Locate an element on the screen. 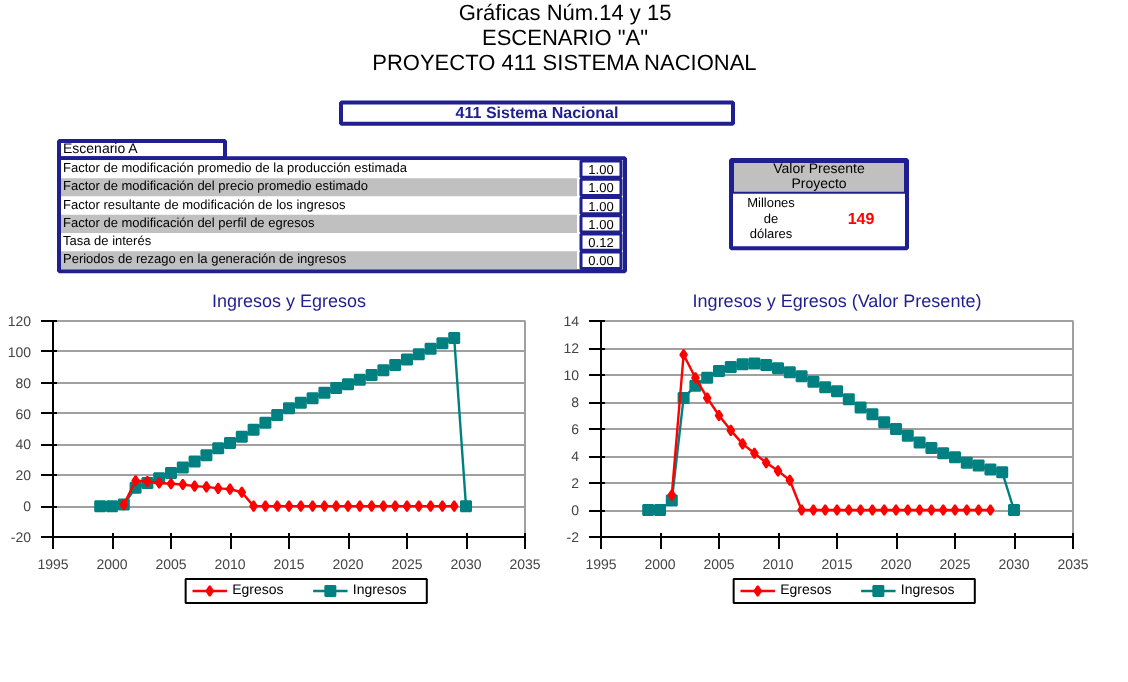  text: 411 Sistema Nacional is located at coordinates (537, 113).